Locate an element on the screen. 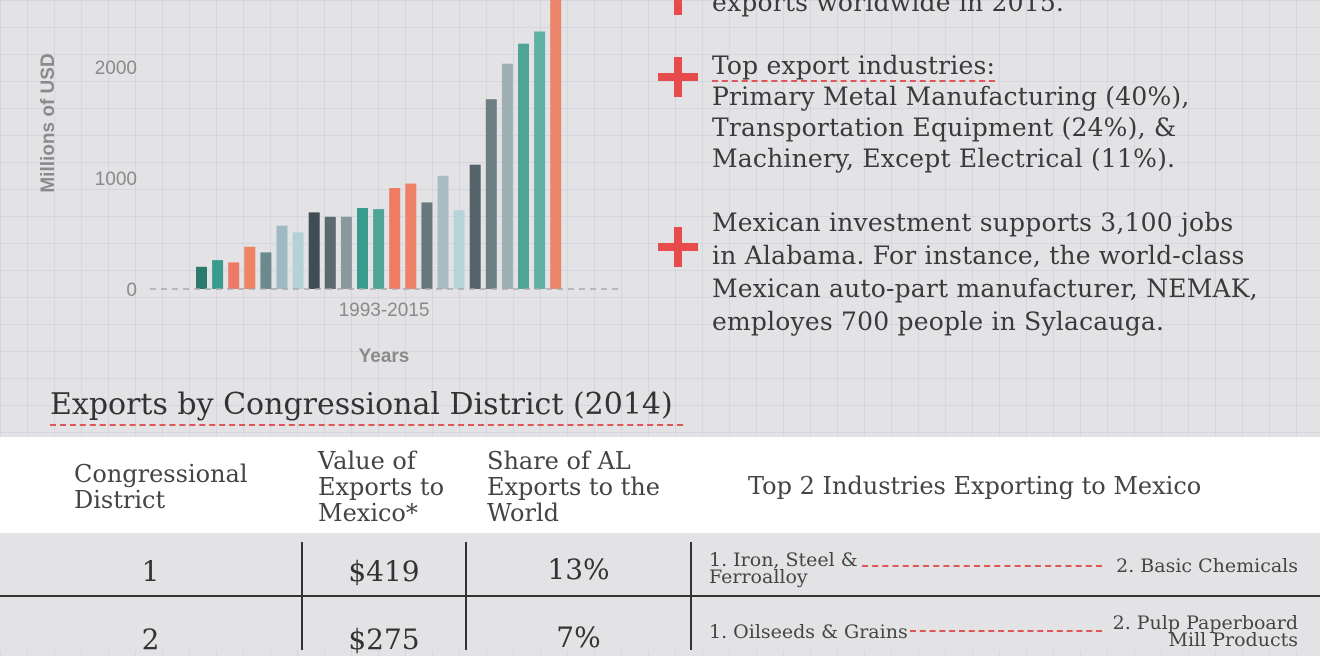  bar-2015 is located at coordinates (556, 145).